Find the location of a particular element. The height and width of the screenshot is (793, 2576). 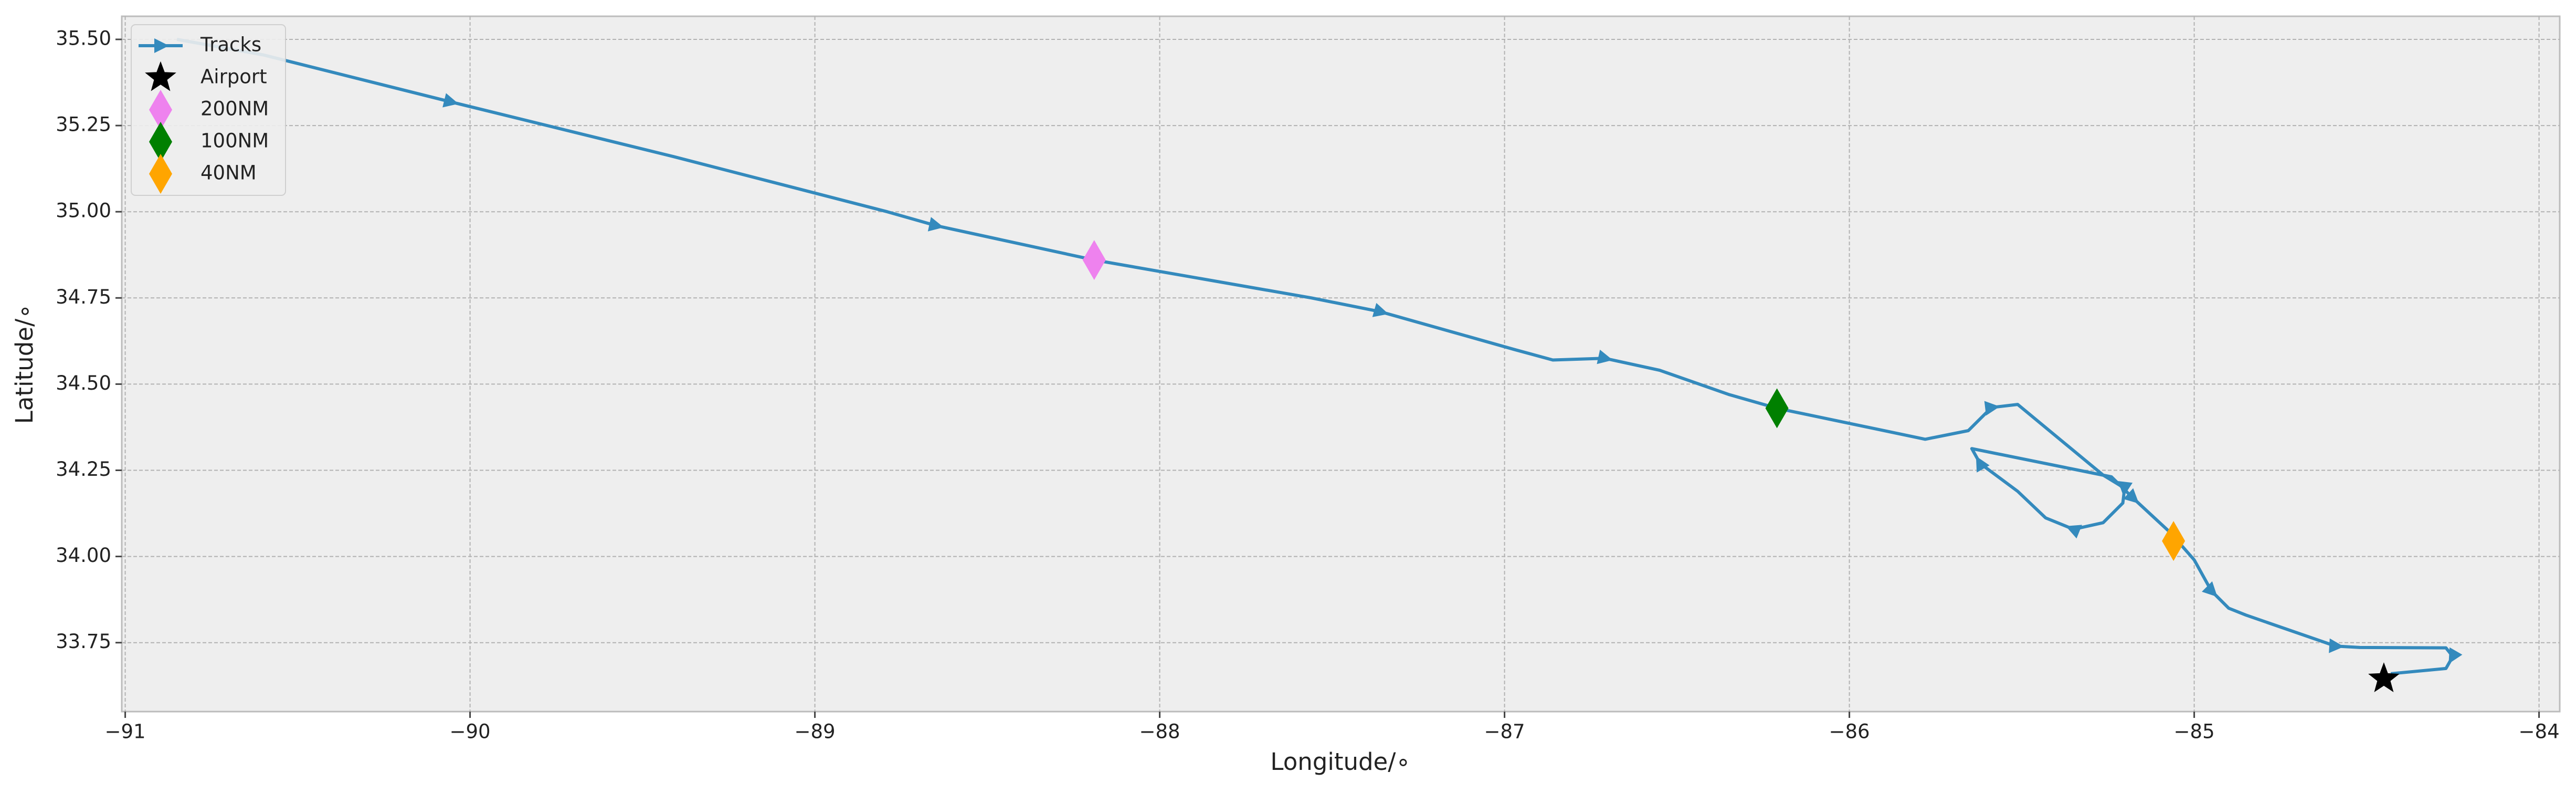

x-tick-label: −85 is located at coordinates (2194, 732).